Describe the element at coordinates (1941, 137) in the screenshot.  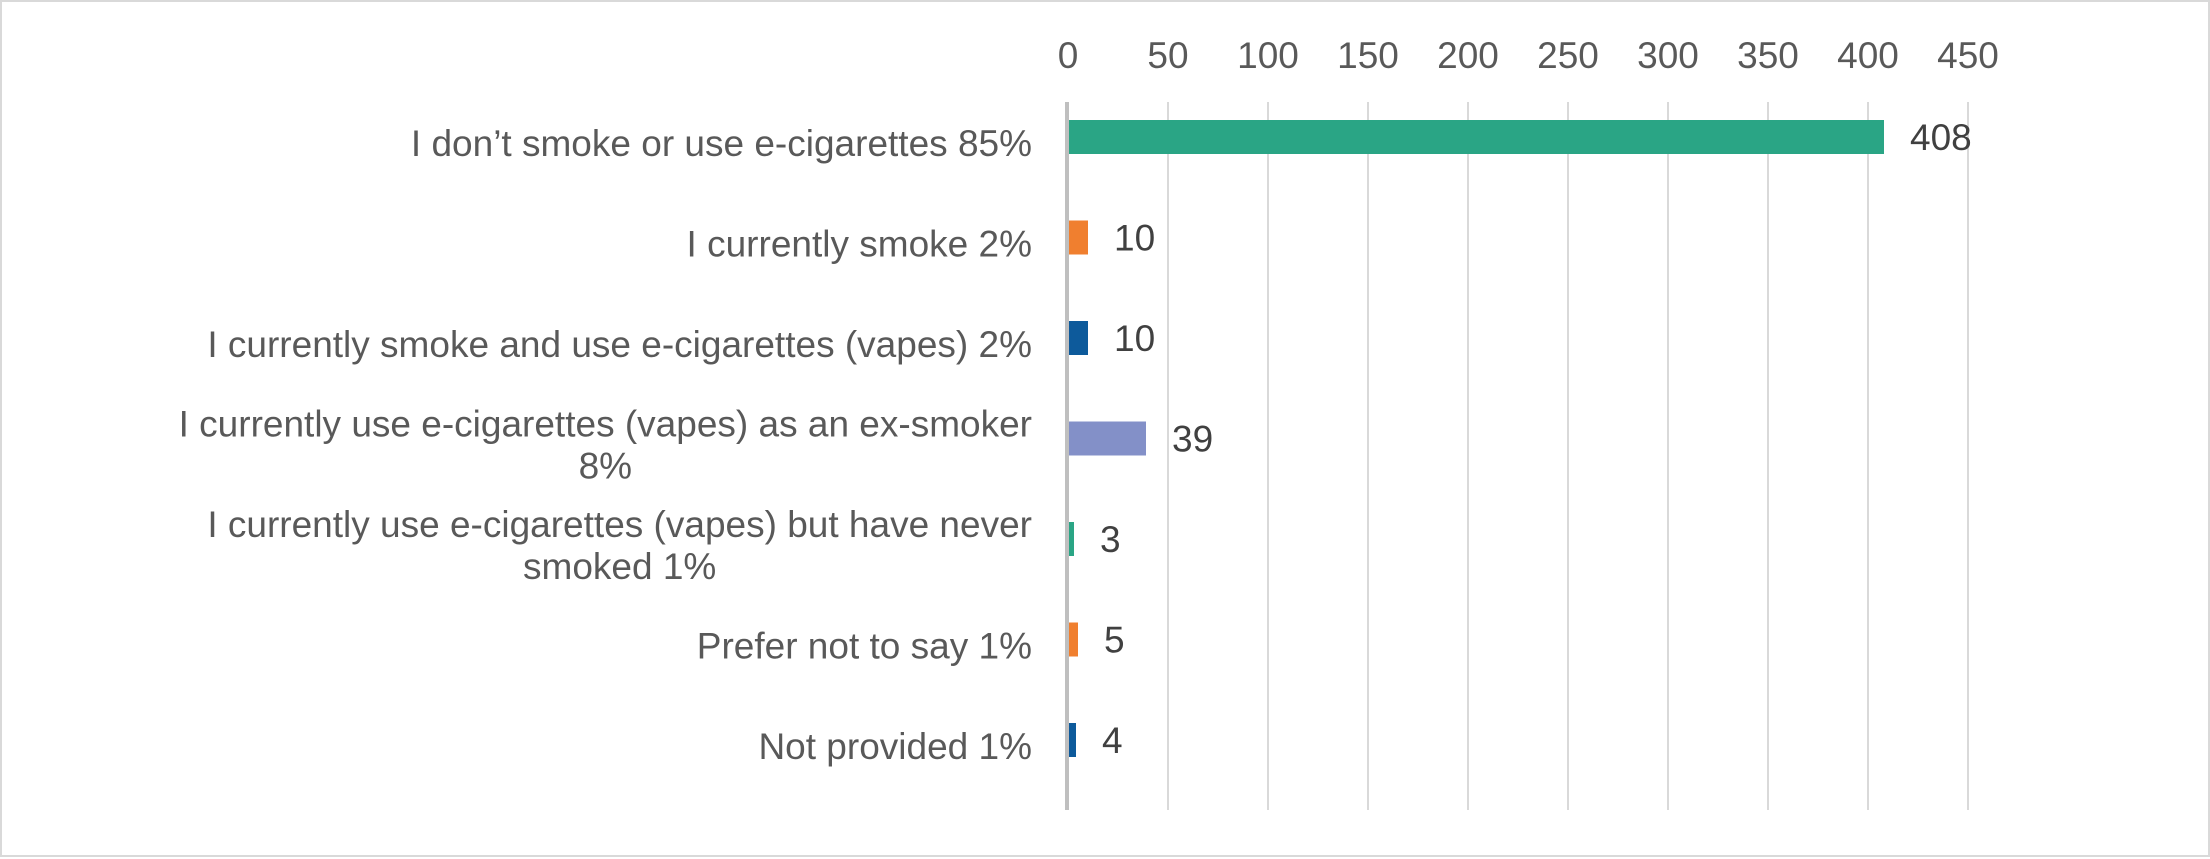
I see `data-label: 408` at that location.